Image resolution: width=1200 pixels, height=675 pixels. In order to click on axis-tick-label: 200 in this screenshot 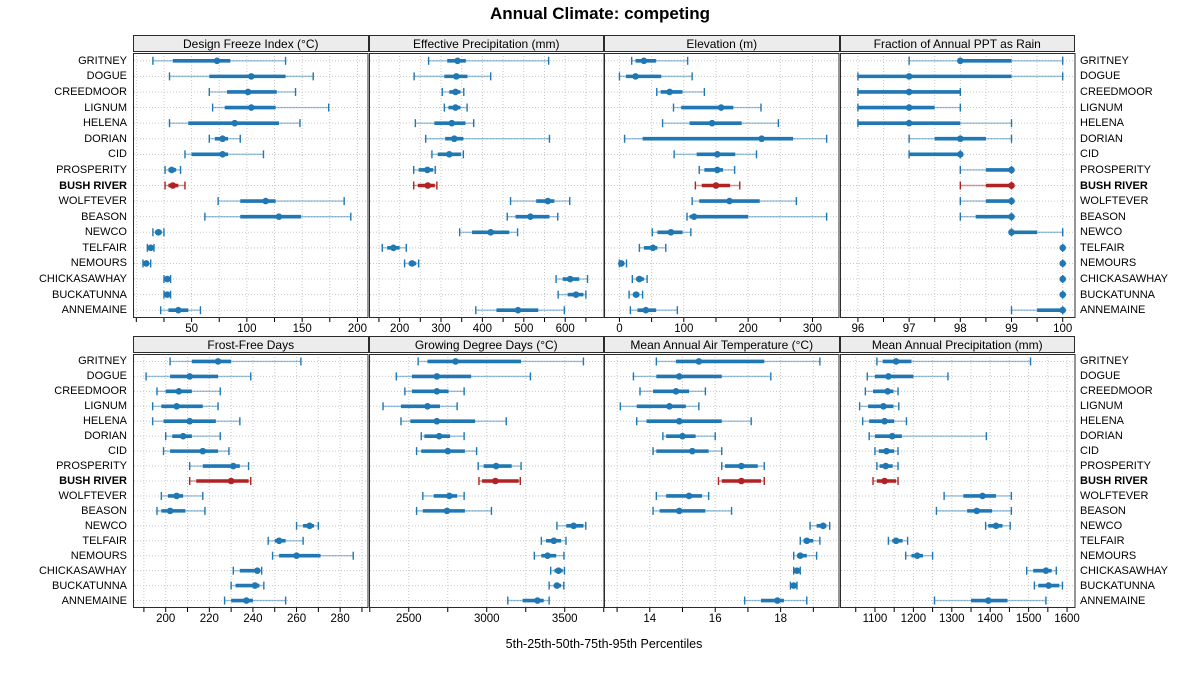, I will do `click(357, 329)`.